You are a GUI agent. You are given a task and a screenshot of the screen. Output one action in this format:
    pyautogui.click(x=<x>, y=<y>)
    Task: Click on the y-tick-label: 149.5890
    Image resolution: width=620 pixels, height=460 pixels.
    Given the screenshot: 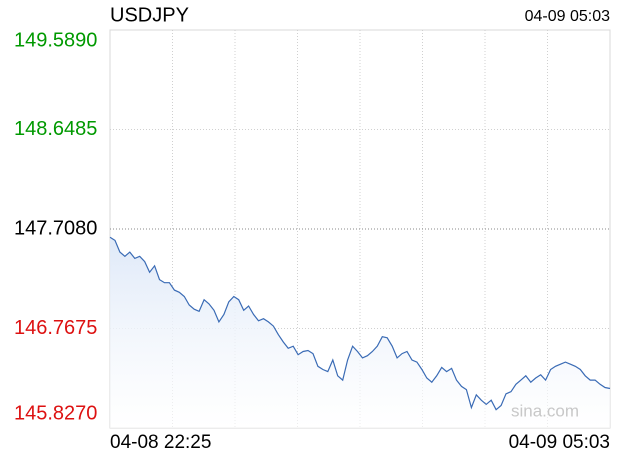 What is the action you would take?
    pyautogui.click(x=55, y=40)
    